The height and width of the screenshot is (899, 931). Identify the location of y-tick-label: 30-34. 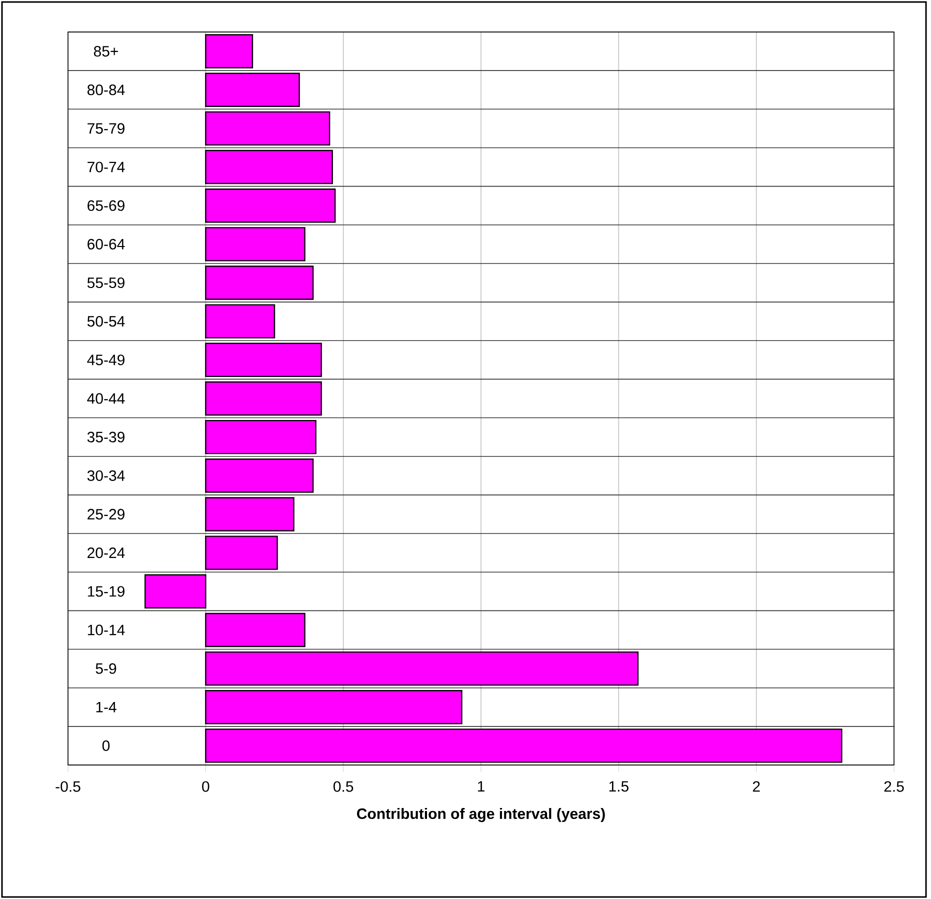
(106, 475).